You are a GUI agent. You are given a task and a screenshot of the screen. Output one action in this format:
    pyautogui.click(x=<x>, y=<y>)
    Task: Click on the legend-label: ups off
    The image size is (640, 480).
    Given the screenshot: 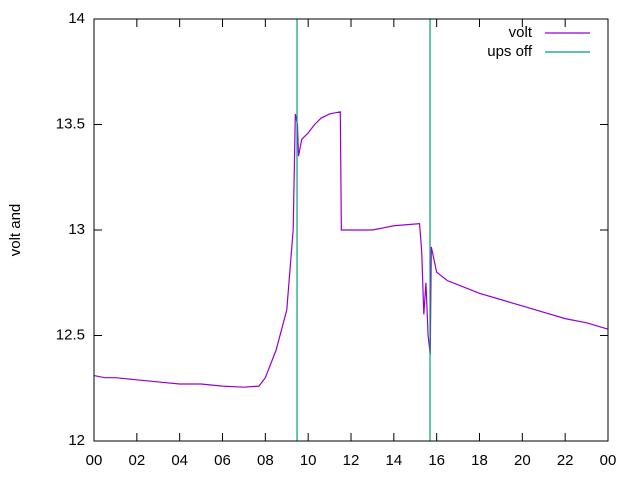 What is the action you would take?
    pyautogui.click(x=510, y=51)
    